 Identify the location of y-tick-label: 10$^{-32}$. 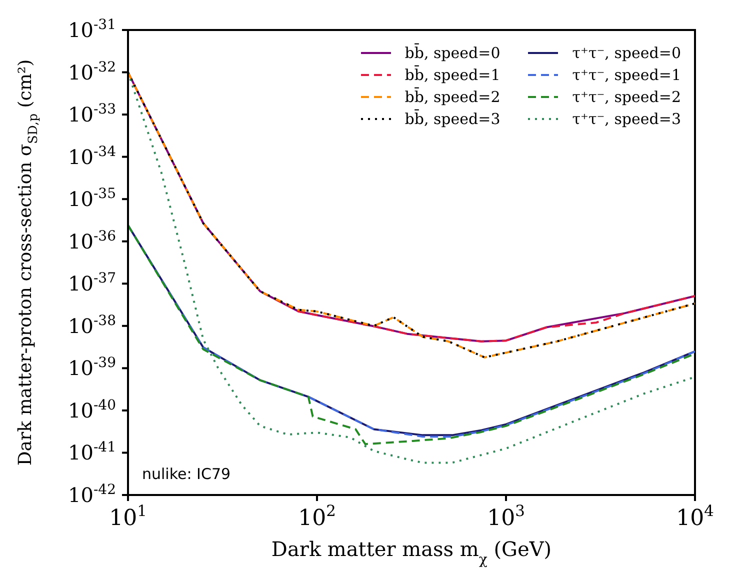
(92, 71).